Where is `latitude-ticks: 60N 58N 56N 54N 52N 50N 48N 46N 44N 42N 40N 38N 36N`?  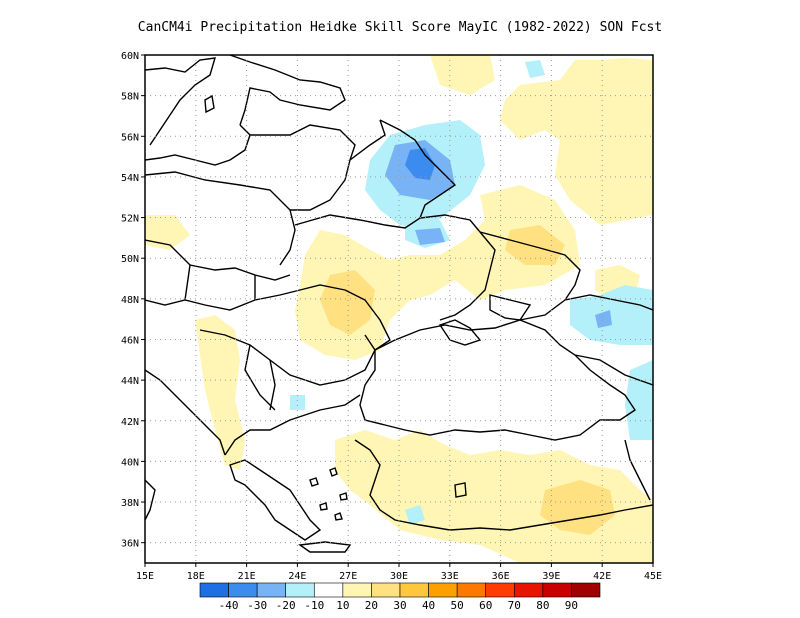 latitude-ticks: 60N 58N 56N 54N 52N 50N 48N 46N 44N 42N 40N 38N 36N is located at coordinates (133, 300).